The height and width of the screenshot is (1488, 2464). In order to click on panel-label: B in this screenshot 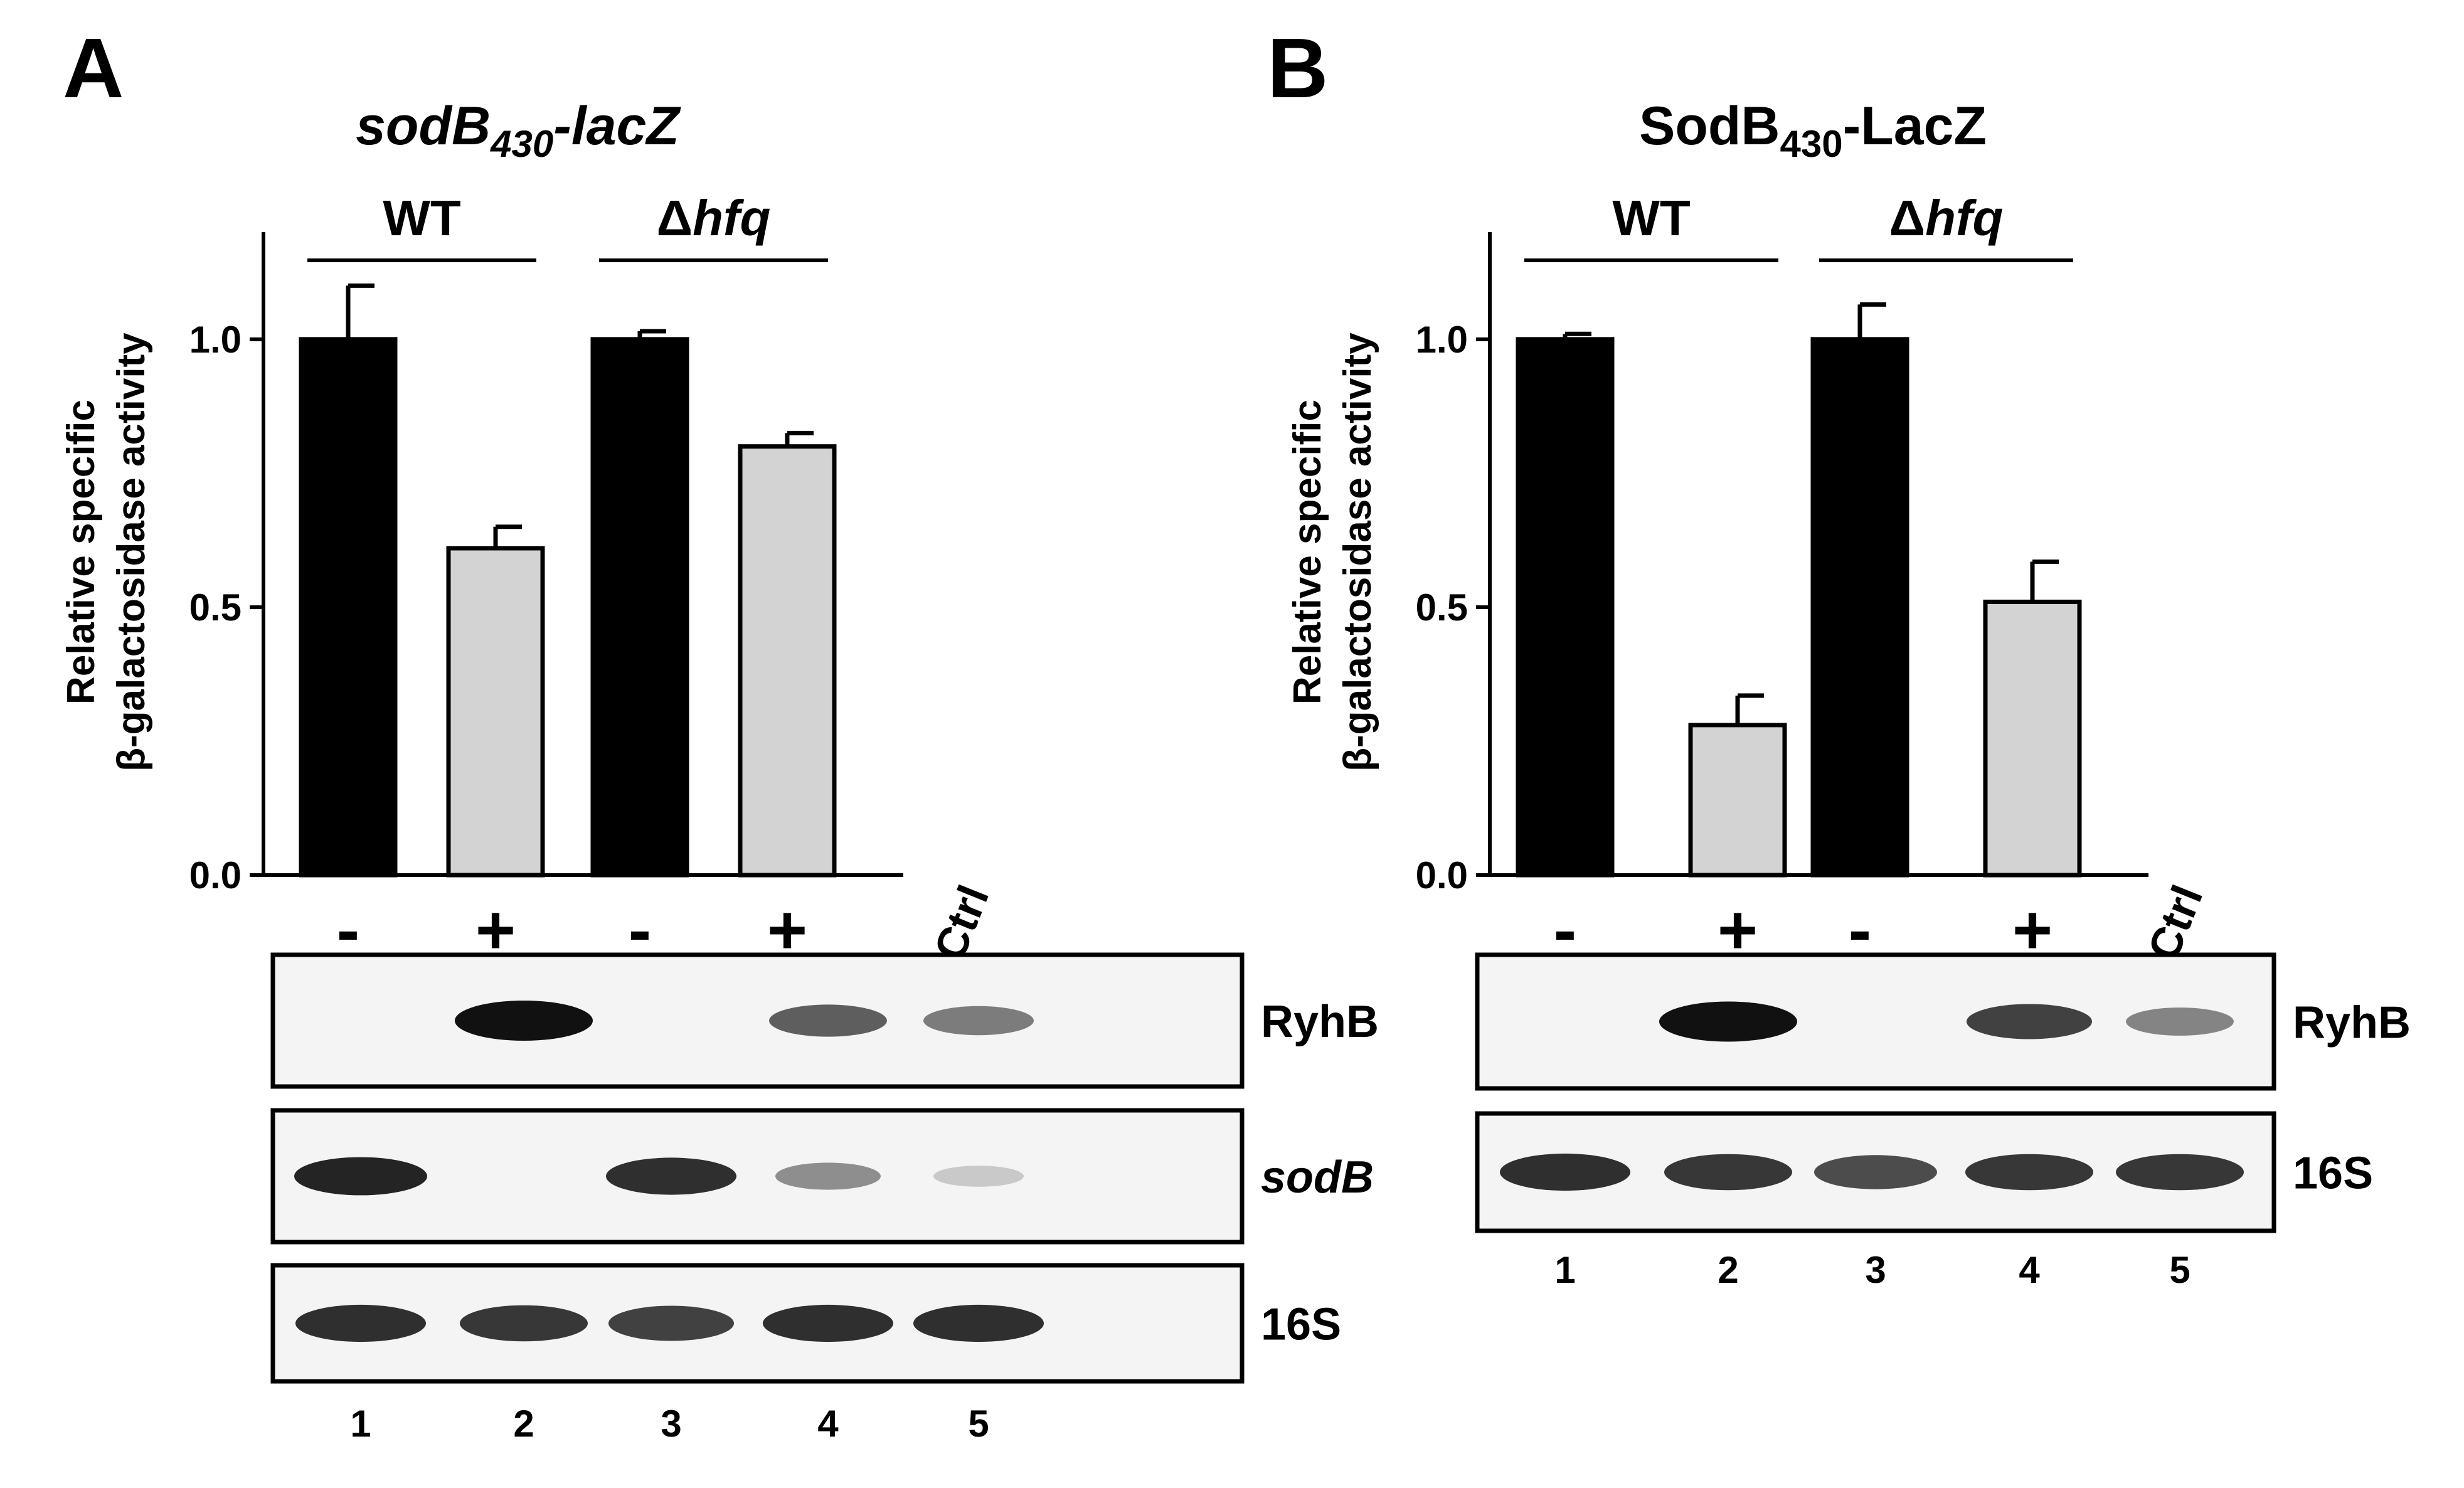, I will do `click(1298, 68)`.